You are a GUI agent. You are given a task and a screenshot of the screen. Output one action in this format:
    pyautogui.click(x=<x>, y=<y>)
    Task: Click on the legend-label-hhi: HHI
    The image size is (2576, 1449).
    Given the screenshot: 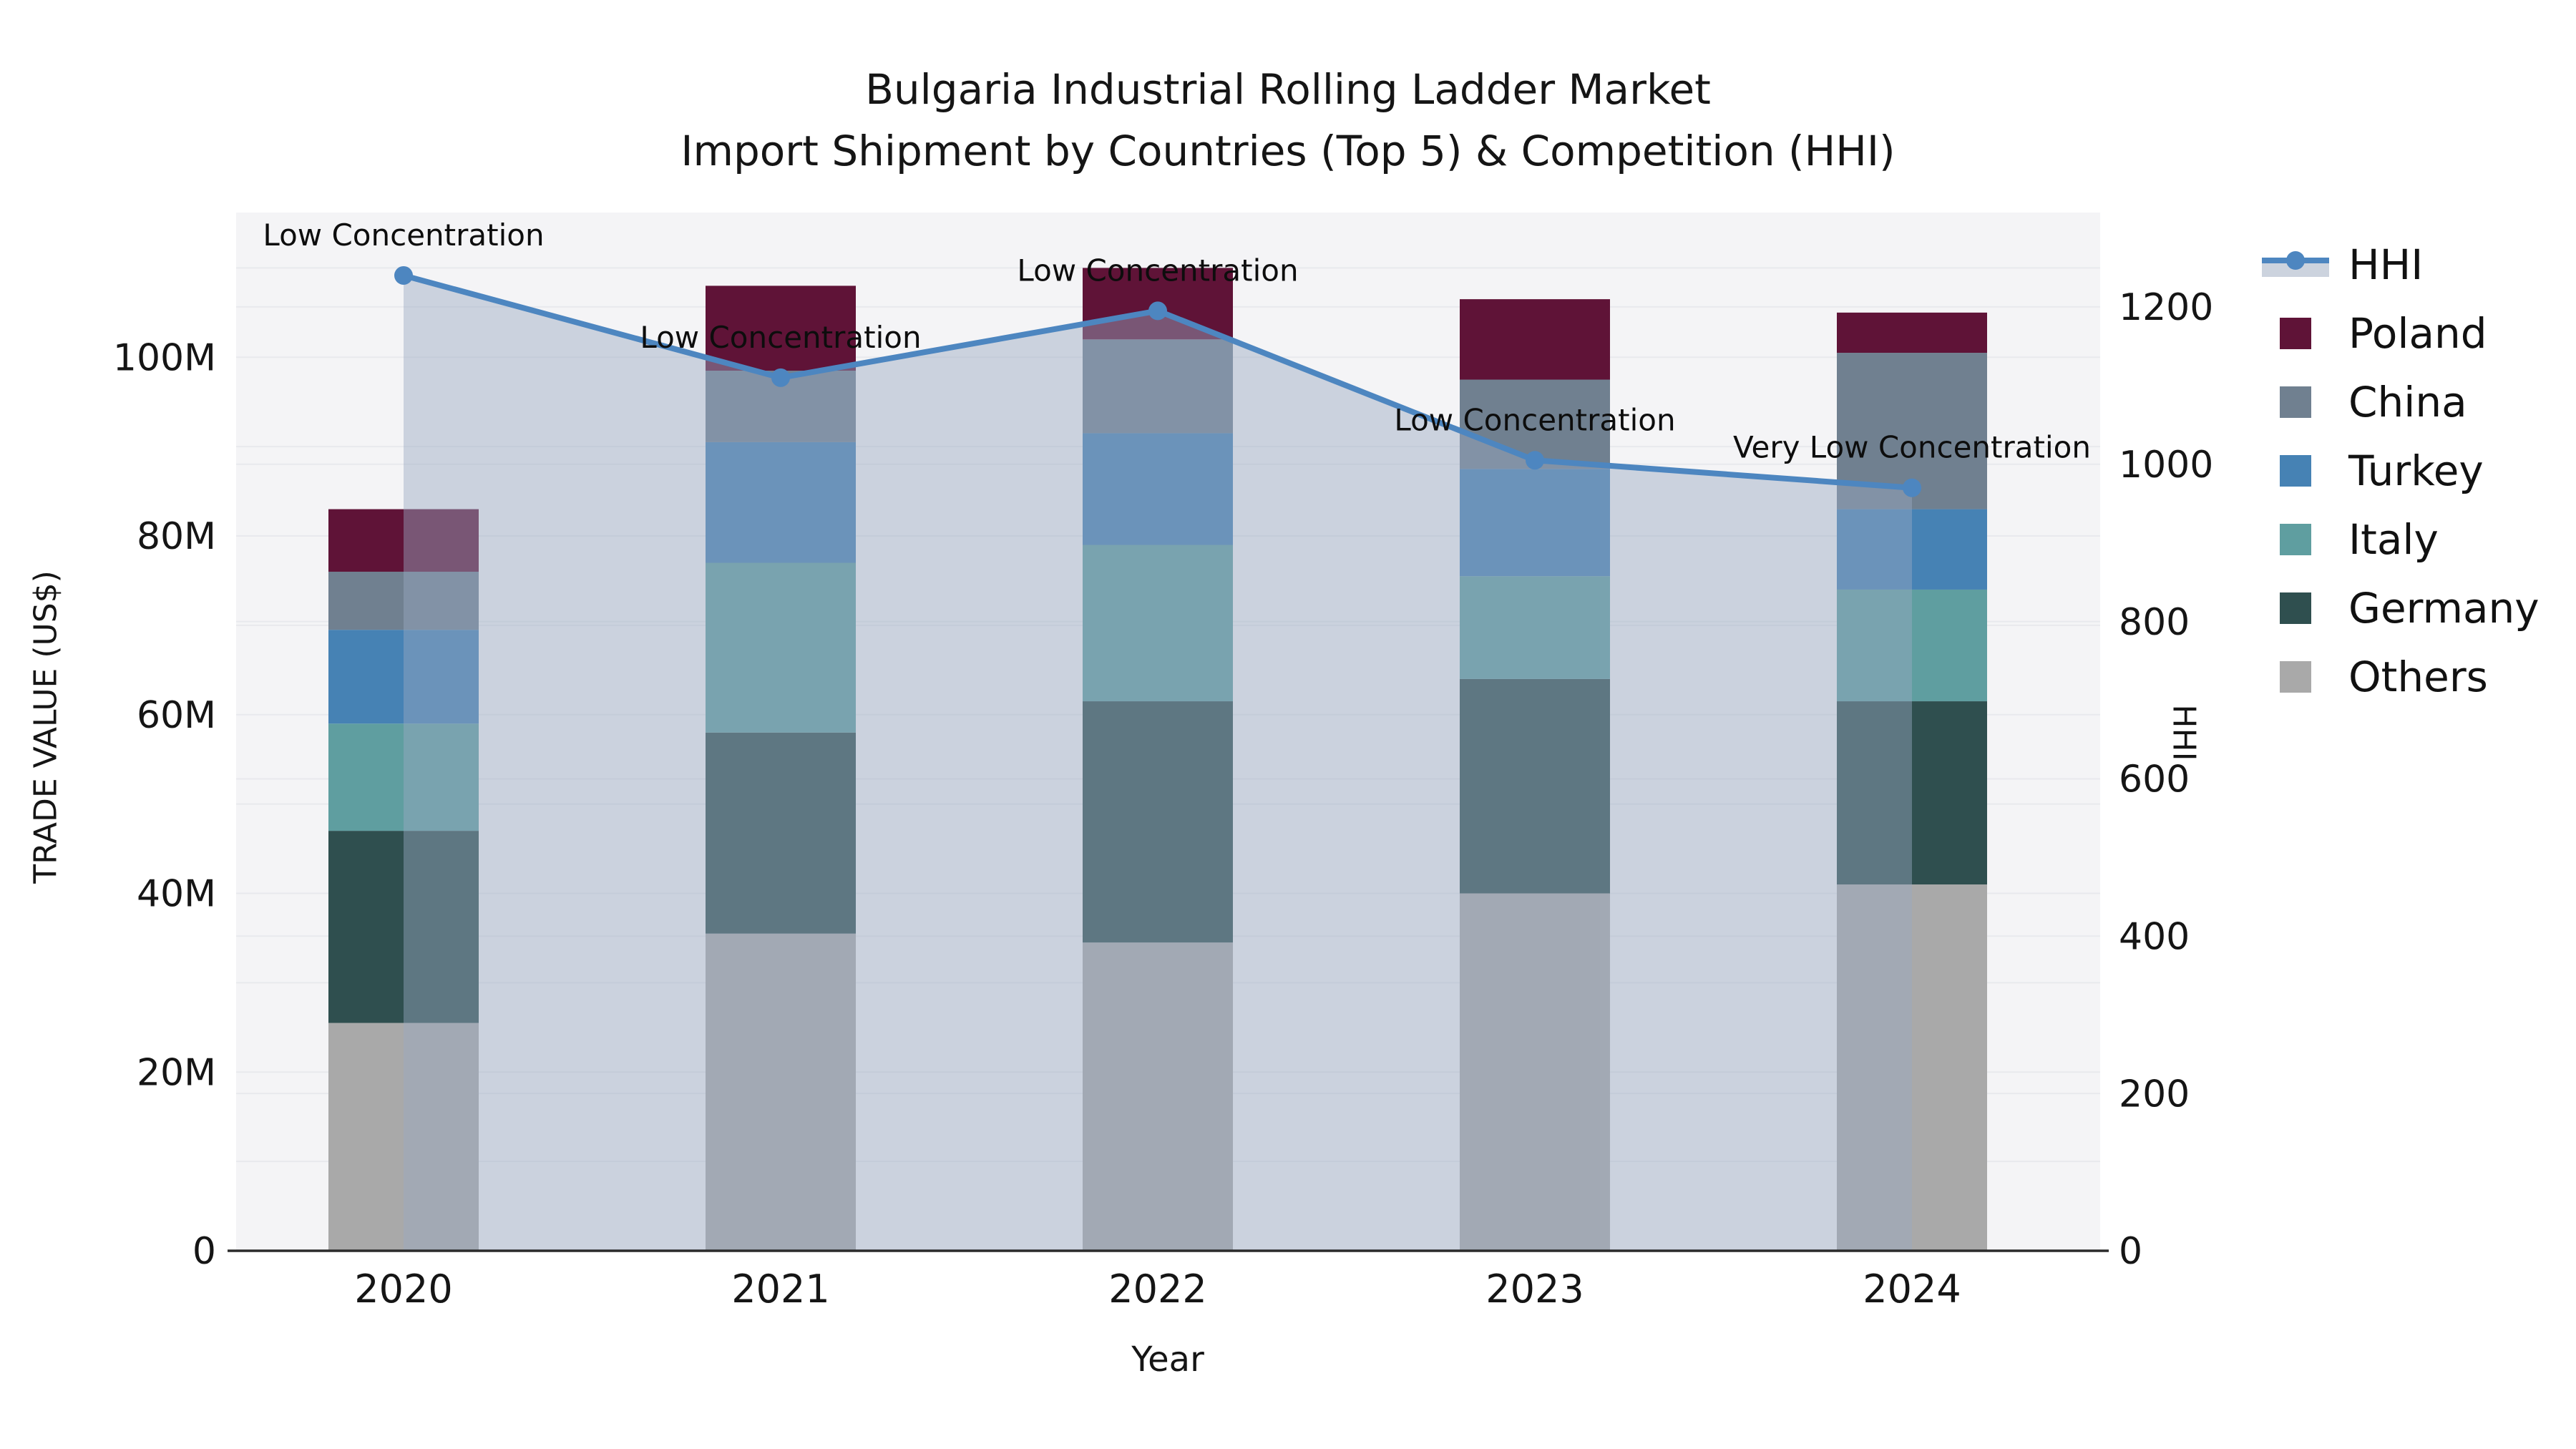 What is the action you would take?
    pyautogui.click(x=2386, y=264)
    